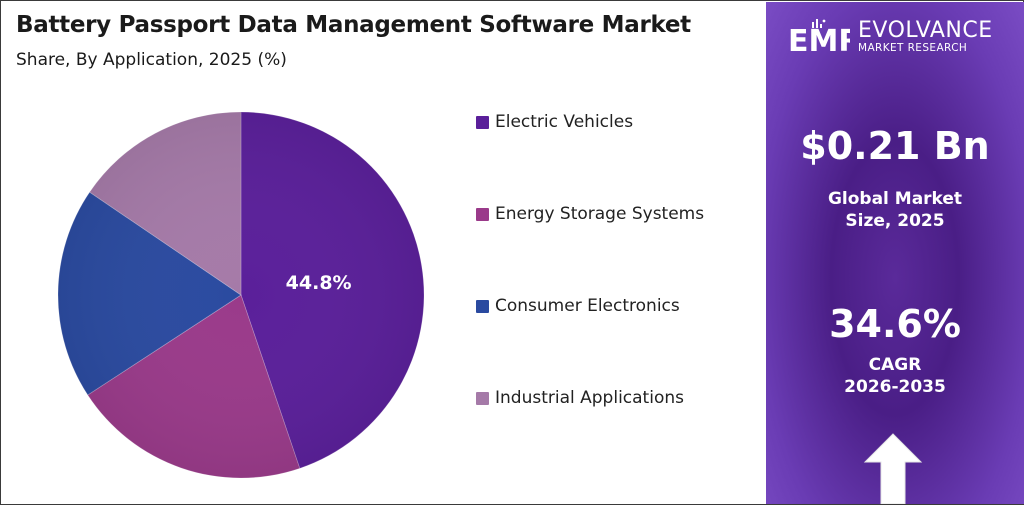 The width and height of the screenshot is (1024, 505). What do you see at coordinates (913, 48) in the screenshot?
I see `brand-subtitle: MARKET RESEARCH` at bounding box center [913, 48].